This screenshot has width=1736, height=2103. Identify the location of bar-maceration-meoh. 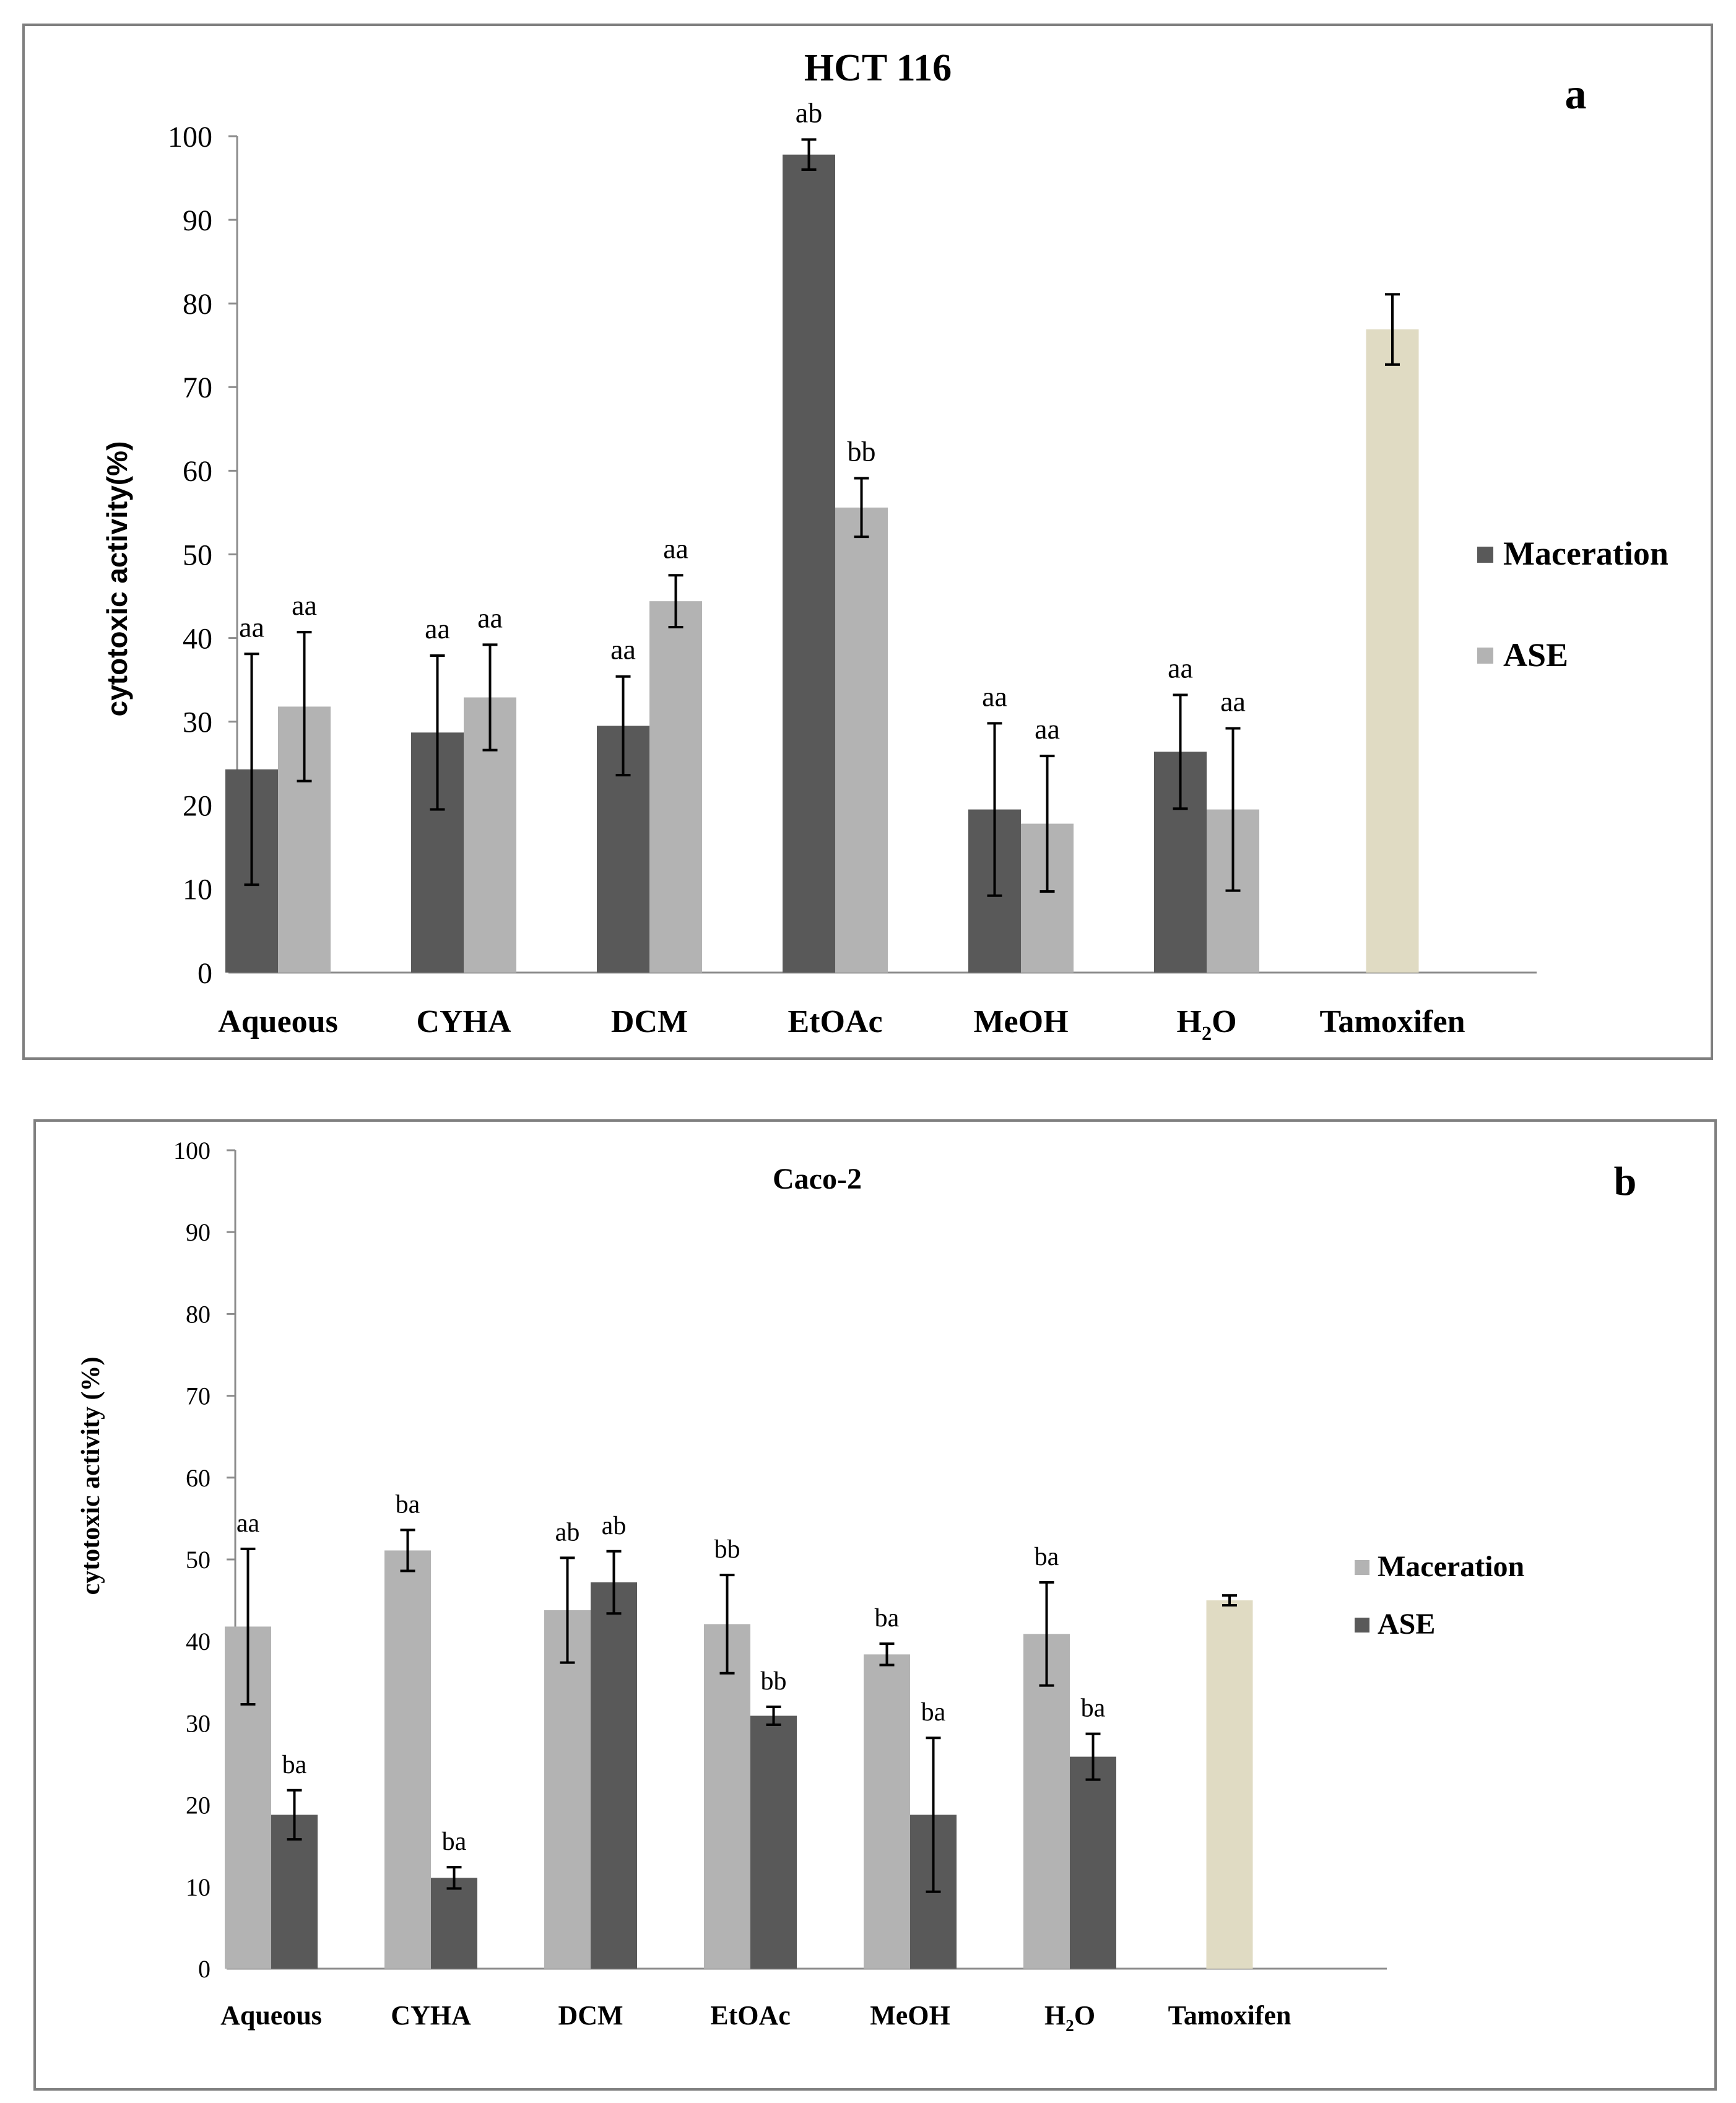
(887, 1811).